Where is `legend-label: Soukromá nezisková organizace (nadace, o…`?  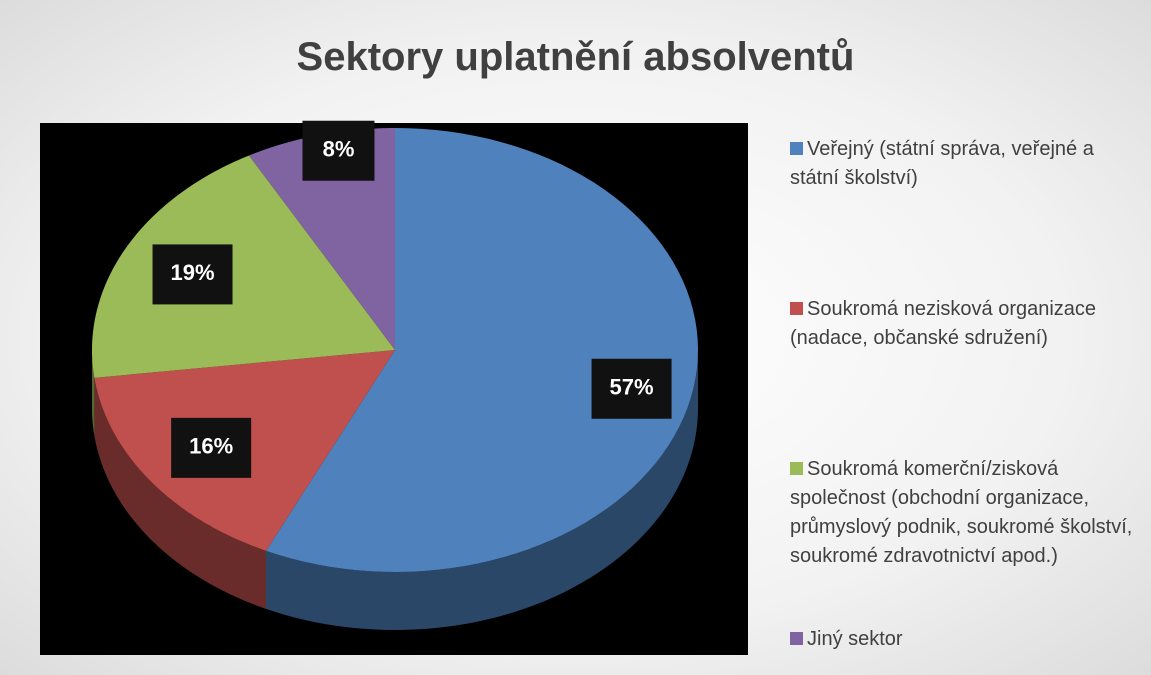
legend-label: Soukromá nezisková organizace (nadace, o… is located at coordinates (943, 323).